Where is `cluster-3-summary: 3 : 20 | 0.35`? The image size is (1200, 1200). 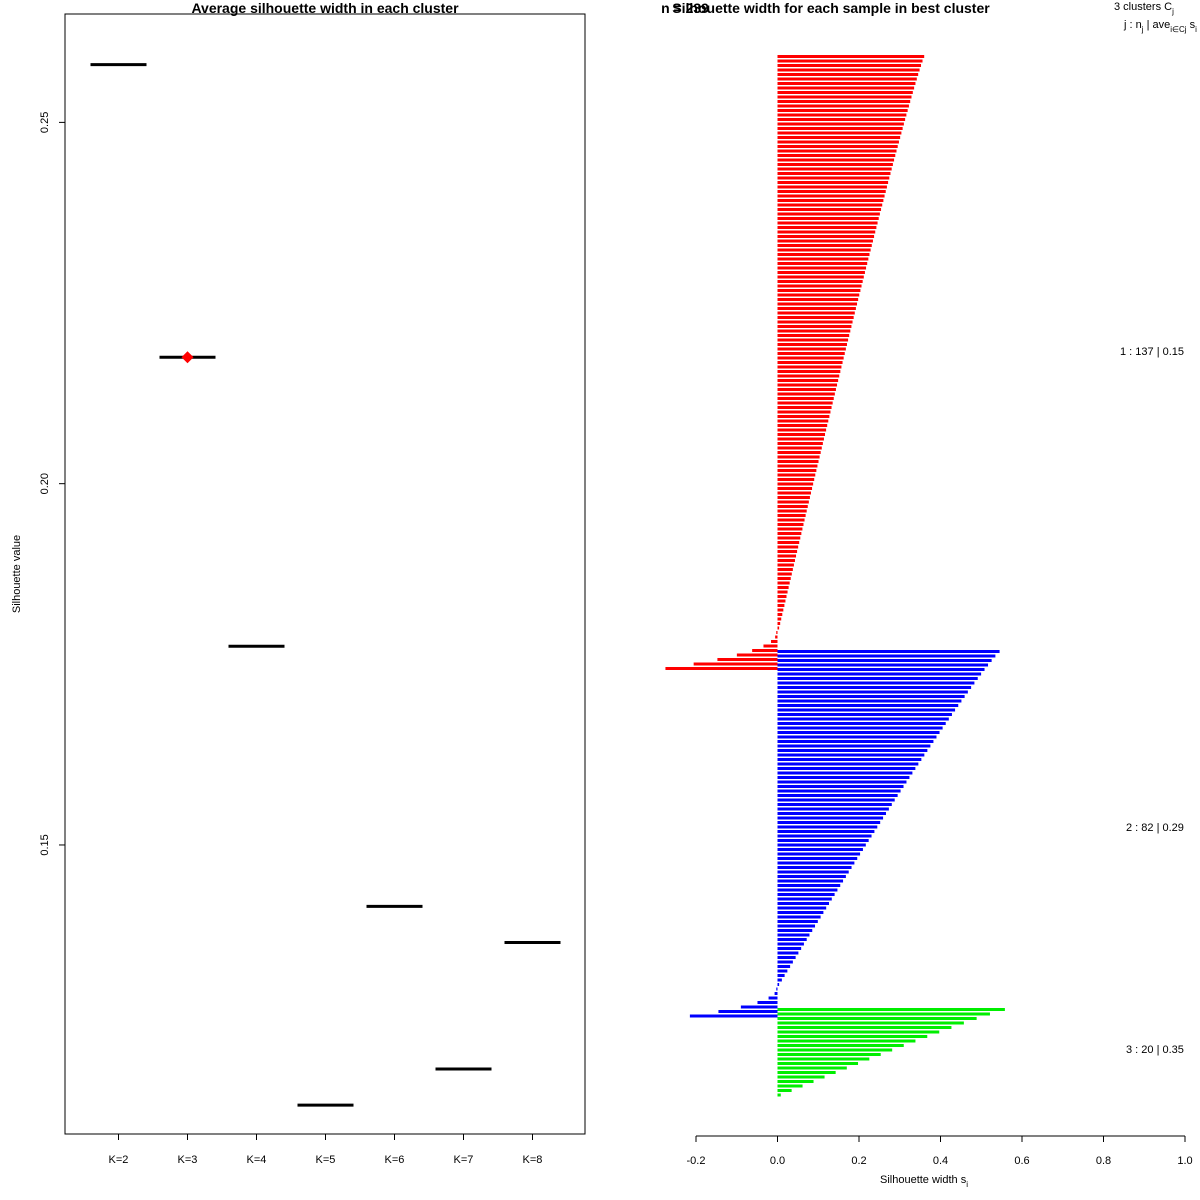 cluster-3-summary: 3 : 20 | 0.35 is located at coordinates (1155, 1050).